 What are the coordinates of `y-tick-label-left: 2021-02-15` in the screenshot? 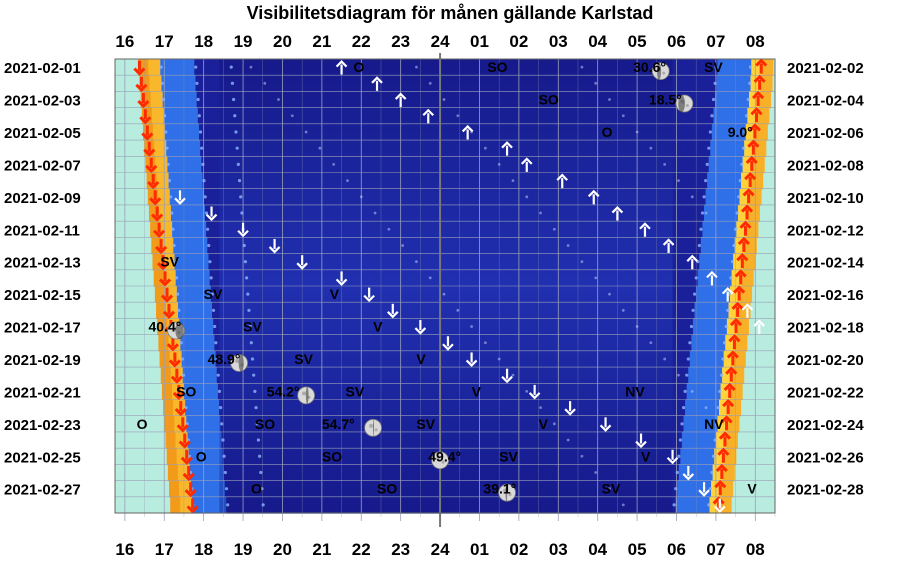 It's located at (42, 295).